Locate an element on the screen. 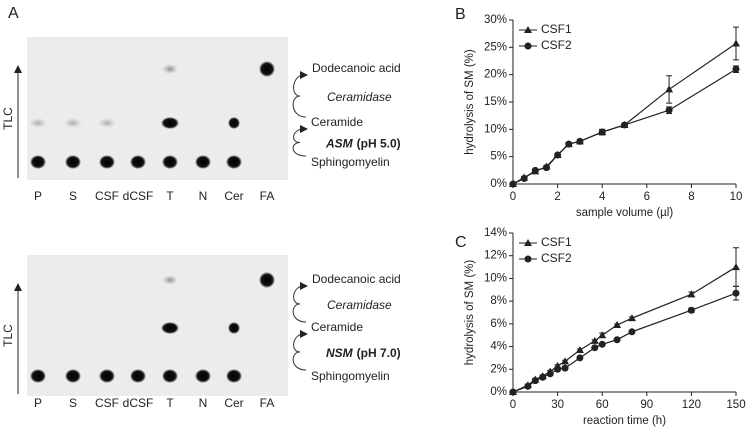  enzyme-name: NSM is located at coordinates (340, 353).